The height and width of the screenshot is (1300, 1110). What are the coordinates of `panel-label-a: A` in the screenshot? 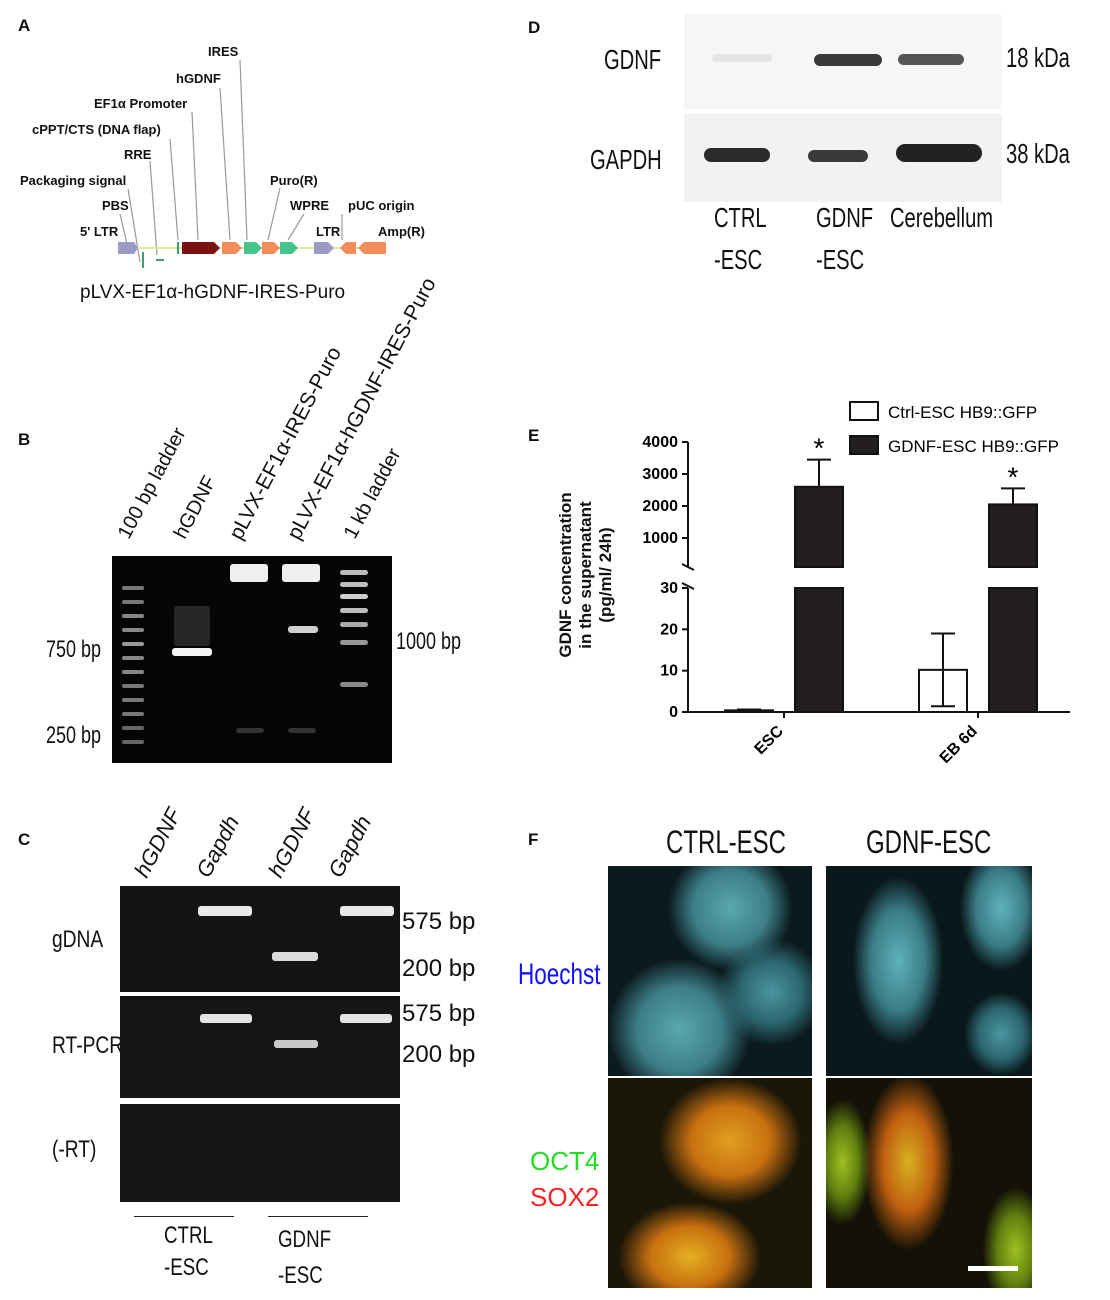 It's located at (24, 25).